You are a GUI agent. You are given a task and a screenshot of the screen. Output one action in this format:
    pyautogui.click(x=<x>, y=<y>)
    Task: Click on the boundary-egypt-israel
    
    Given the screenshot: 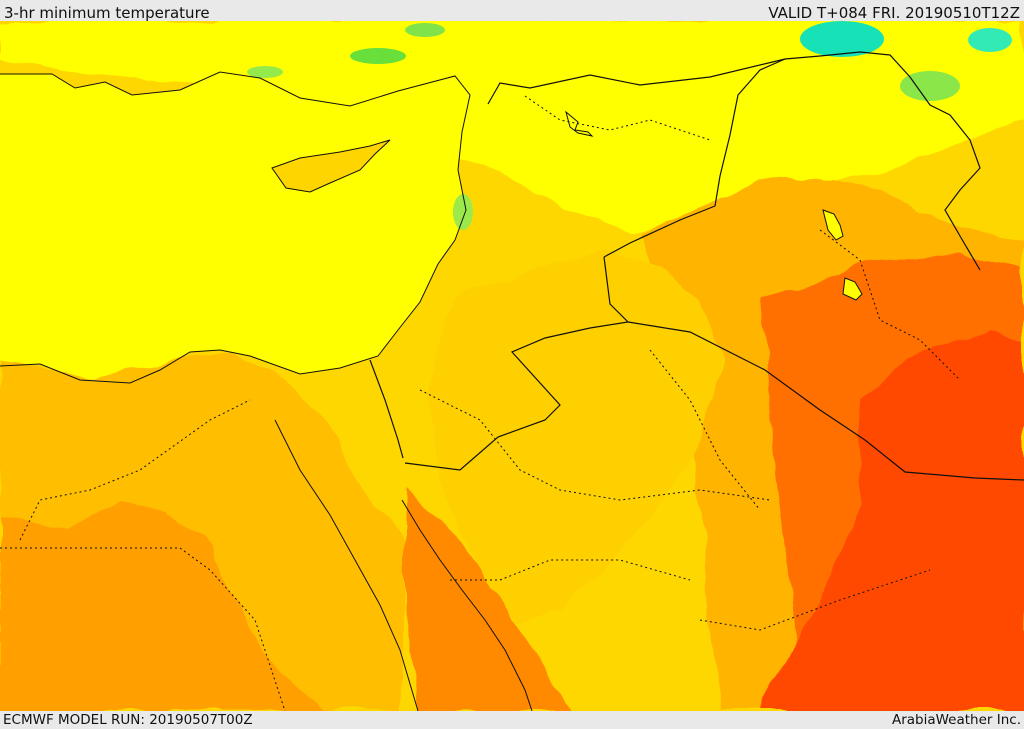 What is the action you would take?
    pyautogui.click(x=386, y=409)
    